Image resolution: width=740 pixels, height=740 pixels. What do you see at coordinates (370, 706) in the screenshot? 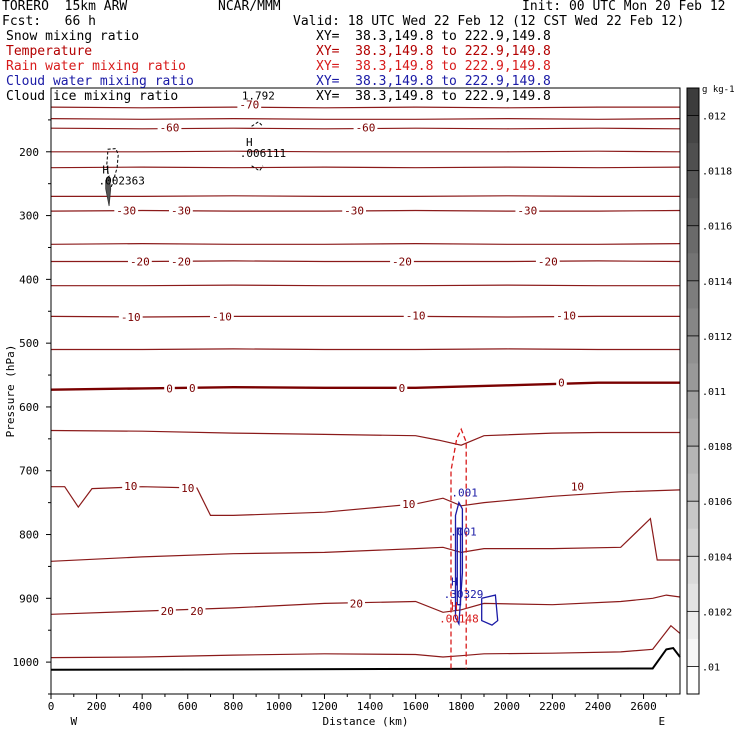
I see `x-tick-label-7: 1400` at bounding box center [370, 706].